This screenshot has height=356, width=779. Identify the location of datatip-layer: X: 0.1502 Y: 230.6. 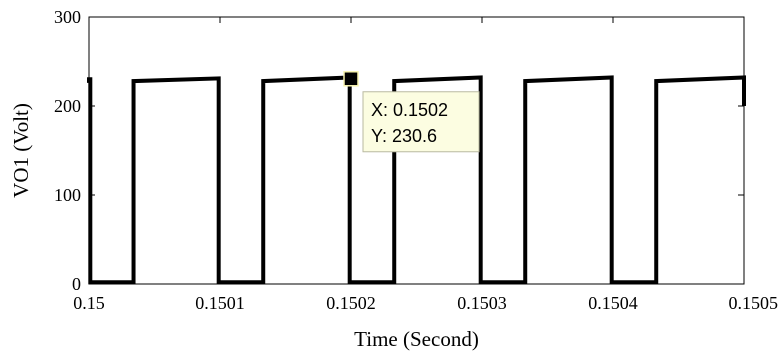
(411, 112).